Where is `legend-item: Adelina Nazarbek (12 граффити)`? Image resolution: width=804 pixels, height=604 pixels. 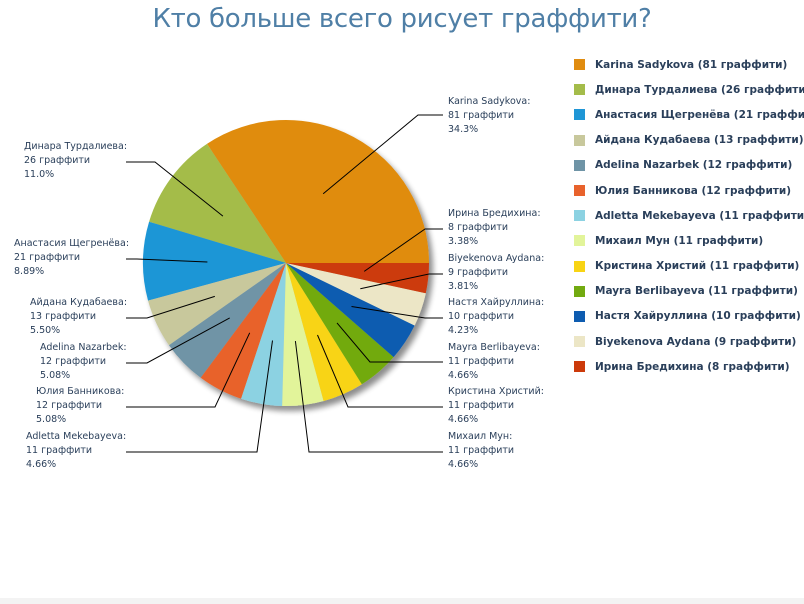
legend-item: Adelina Nazarbek (12 граффити) is located at coordinates (688, 165).